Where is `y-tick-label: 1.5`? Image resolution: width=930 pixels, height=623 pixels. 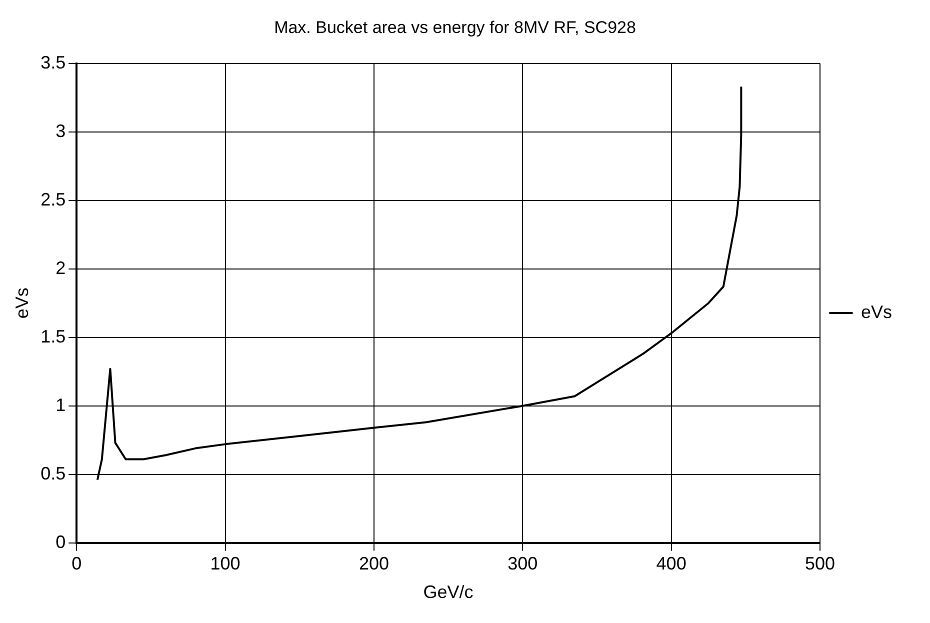
y-tick-label: 1.5 is located at coordinates (53, 336).